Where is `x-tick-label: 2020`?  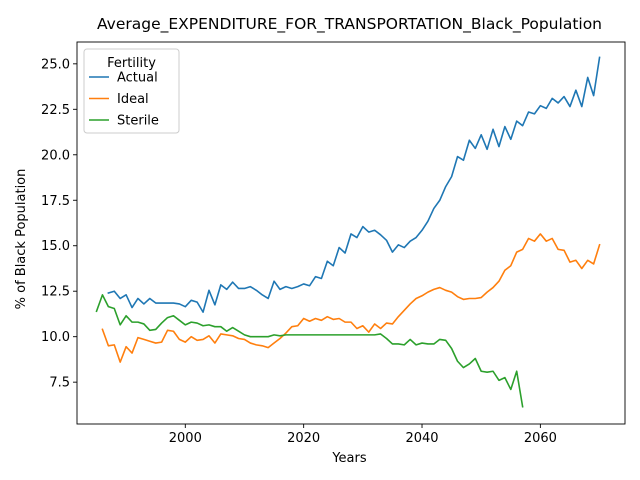 x-tick-label: 2020 is located at coordinates (303, 438).